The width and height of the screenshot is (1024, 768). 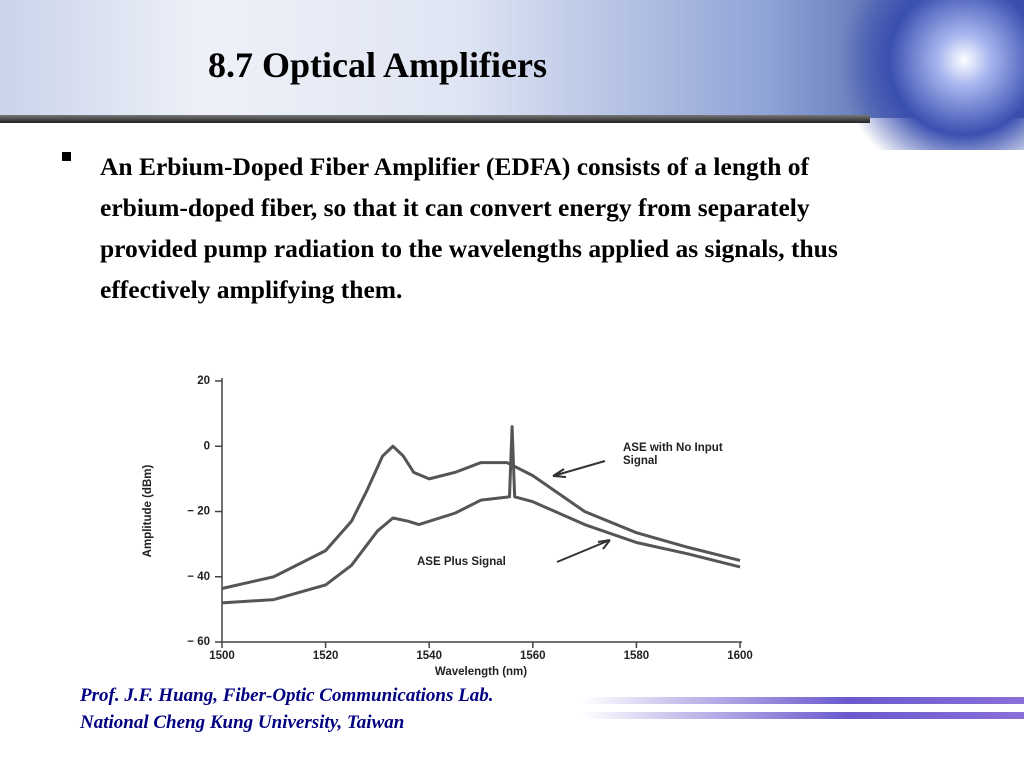 What do you see at coordinates (533, 656) in the screenshot?
I see `x-tick-label: 1560` at bounding box center [533, 656].